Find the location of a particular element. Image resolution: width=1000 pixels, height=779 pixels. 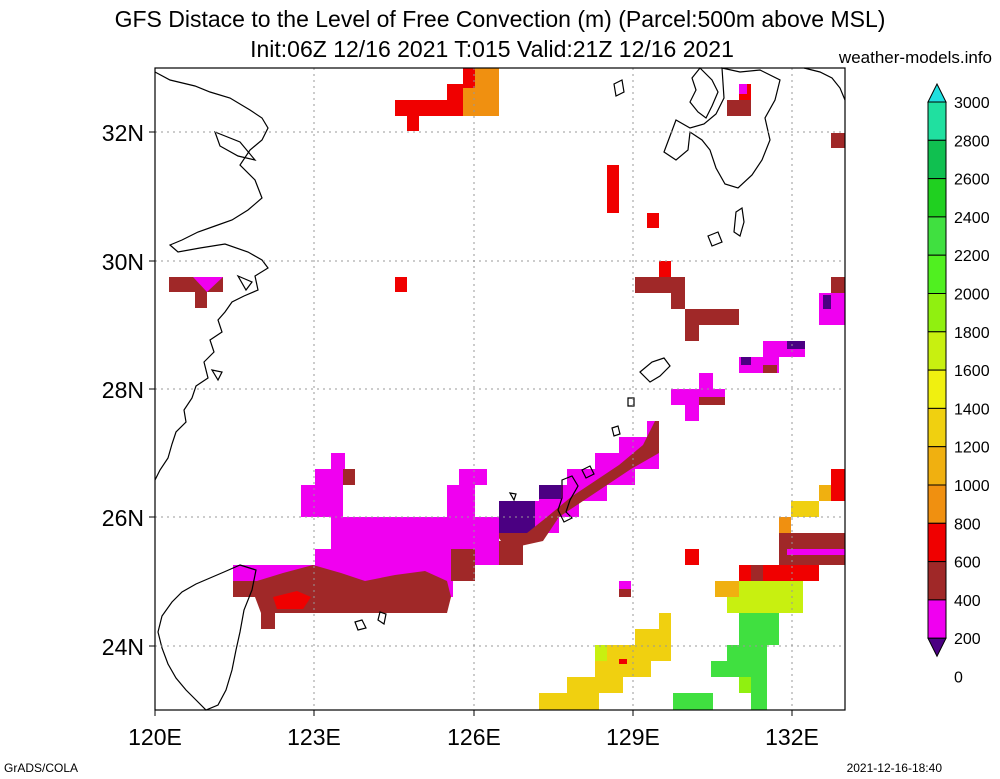

colorbar-label: 1600 is located at coordinates (972, 371).